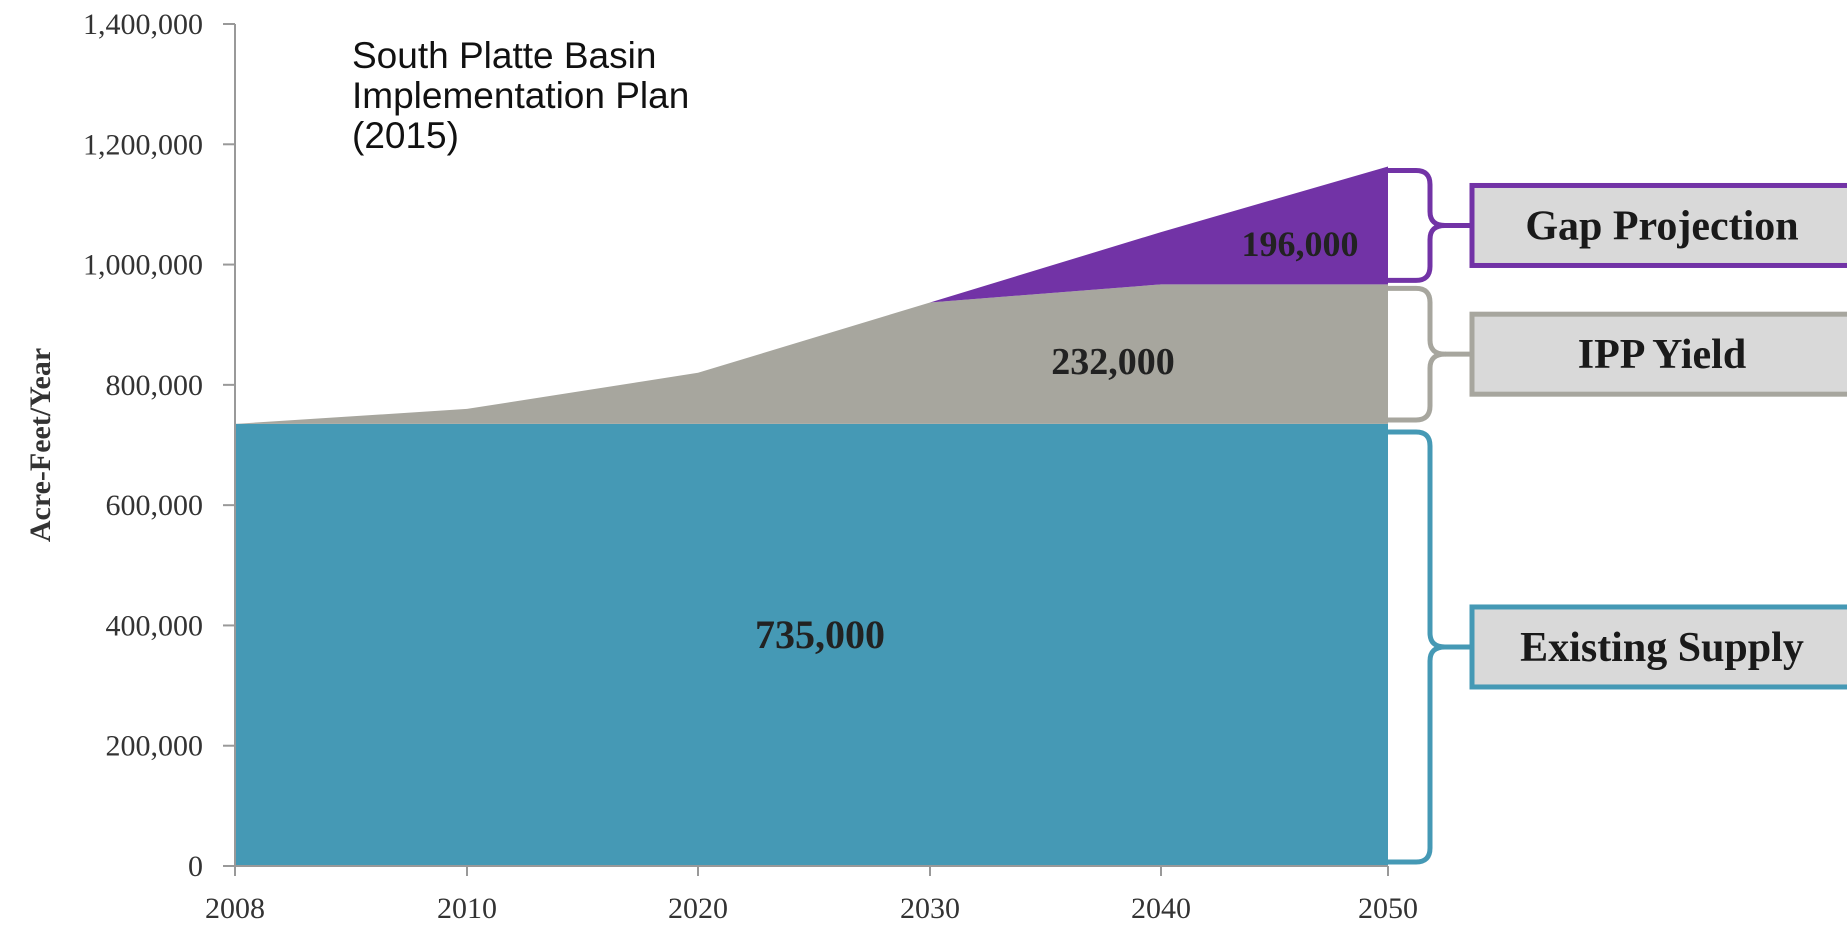 Image resolution: width=1847 pixels, height=933 pixels. I want to click on x-tick-label: 2040, so click(1161, 908).